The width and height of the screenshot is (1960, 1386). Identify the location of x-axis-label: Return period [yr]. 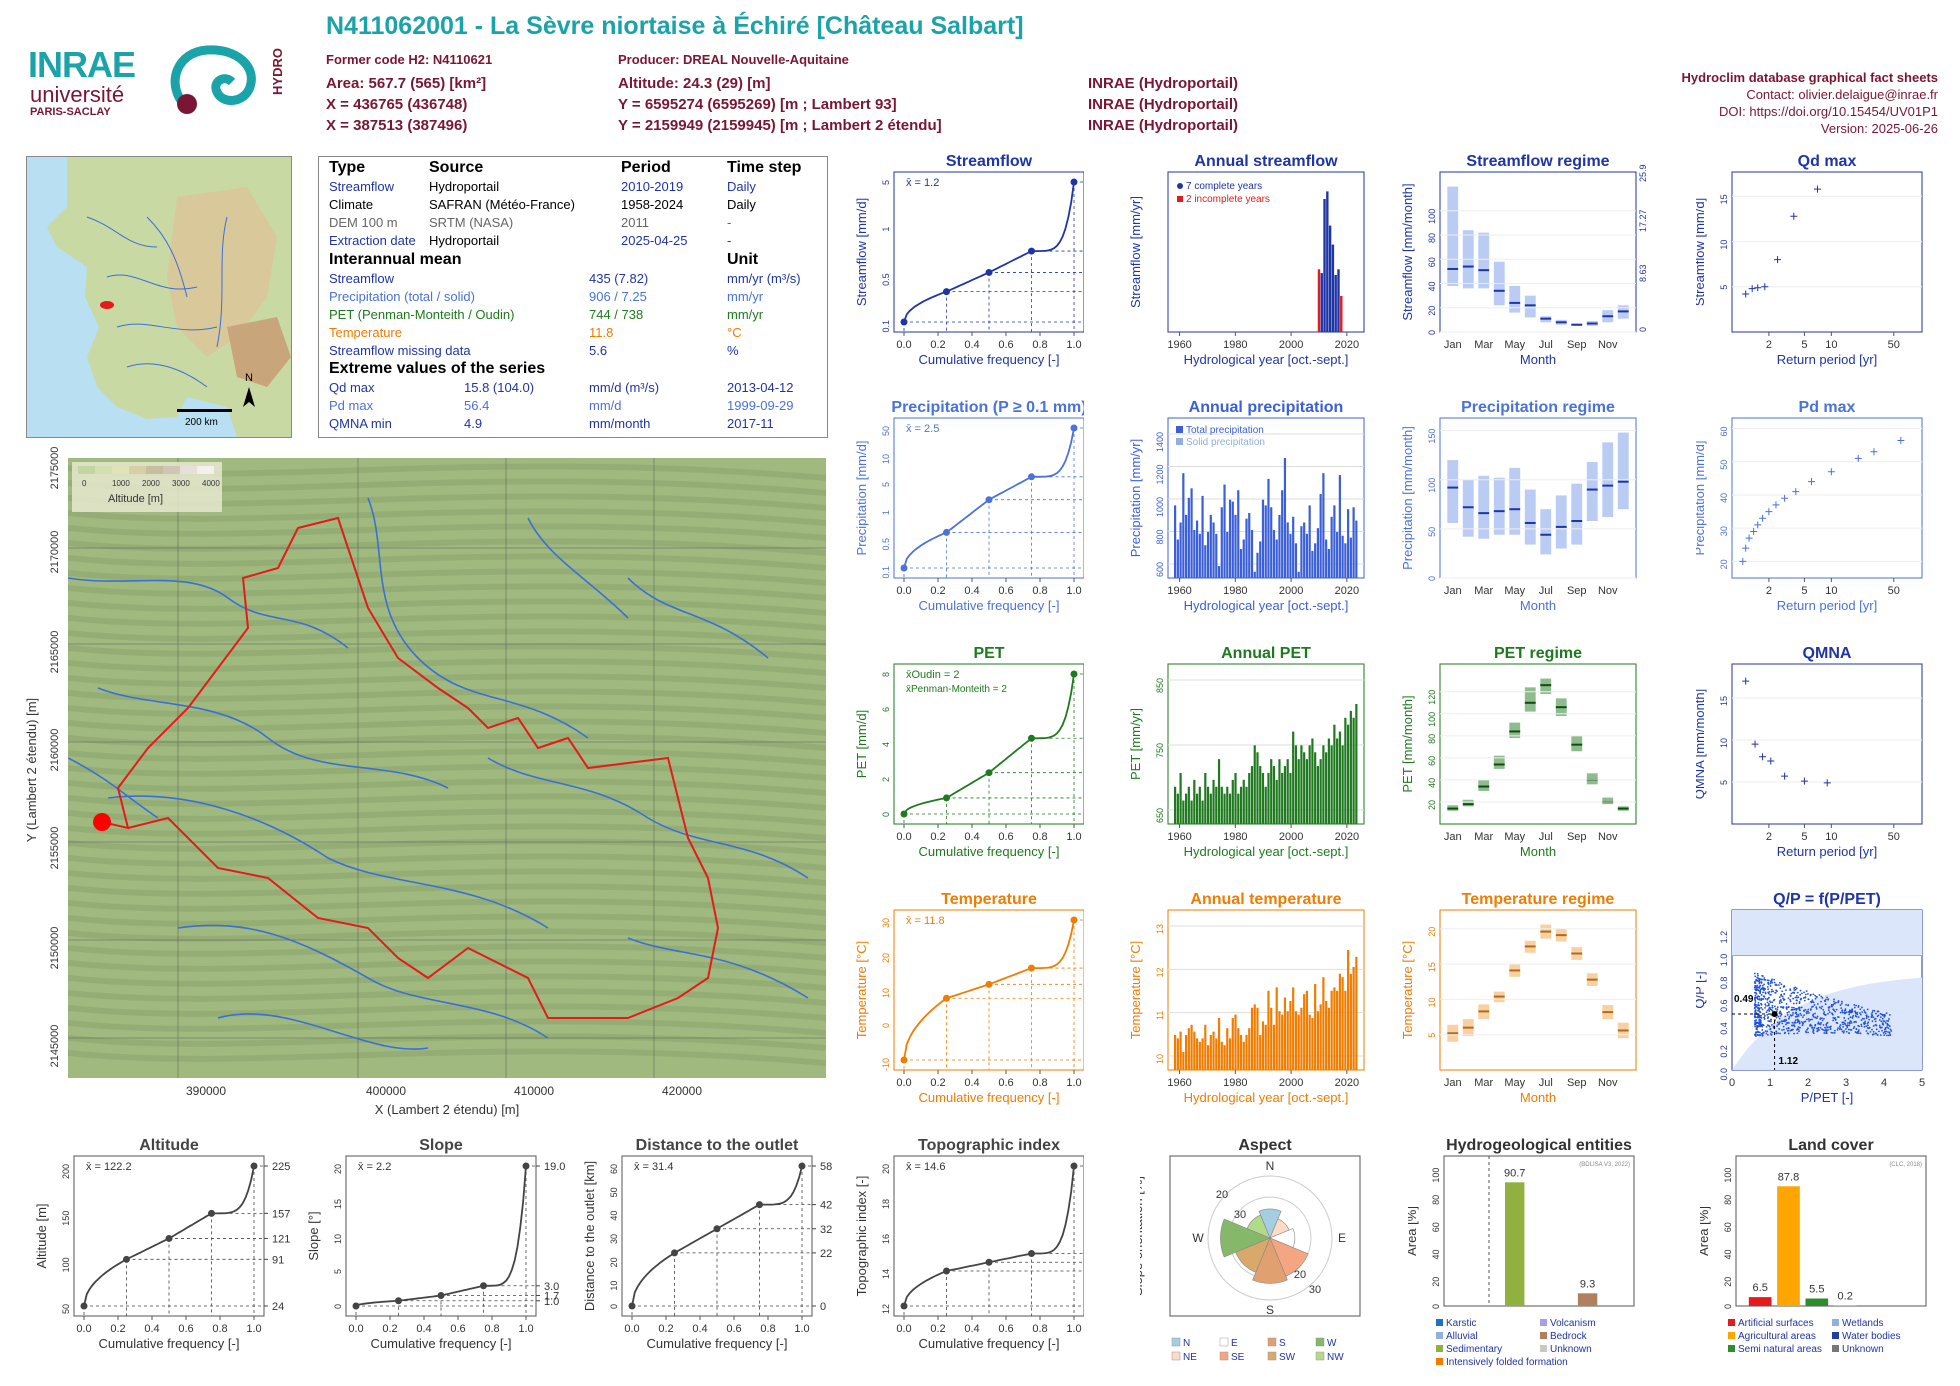
(1827, 359).